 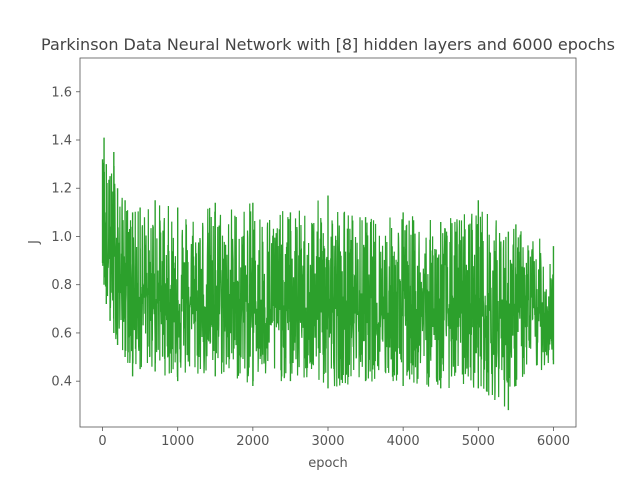 I want to click on x-tick-label: 1000, so click(x=177, y=441).